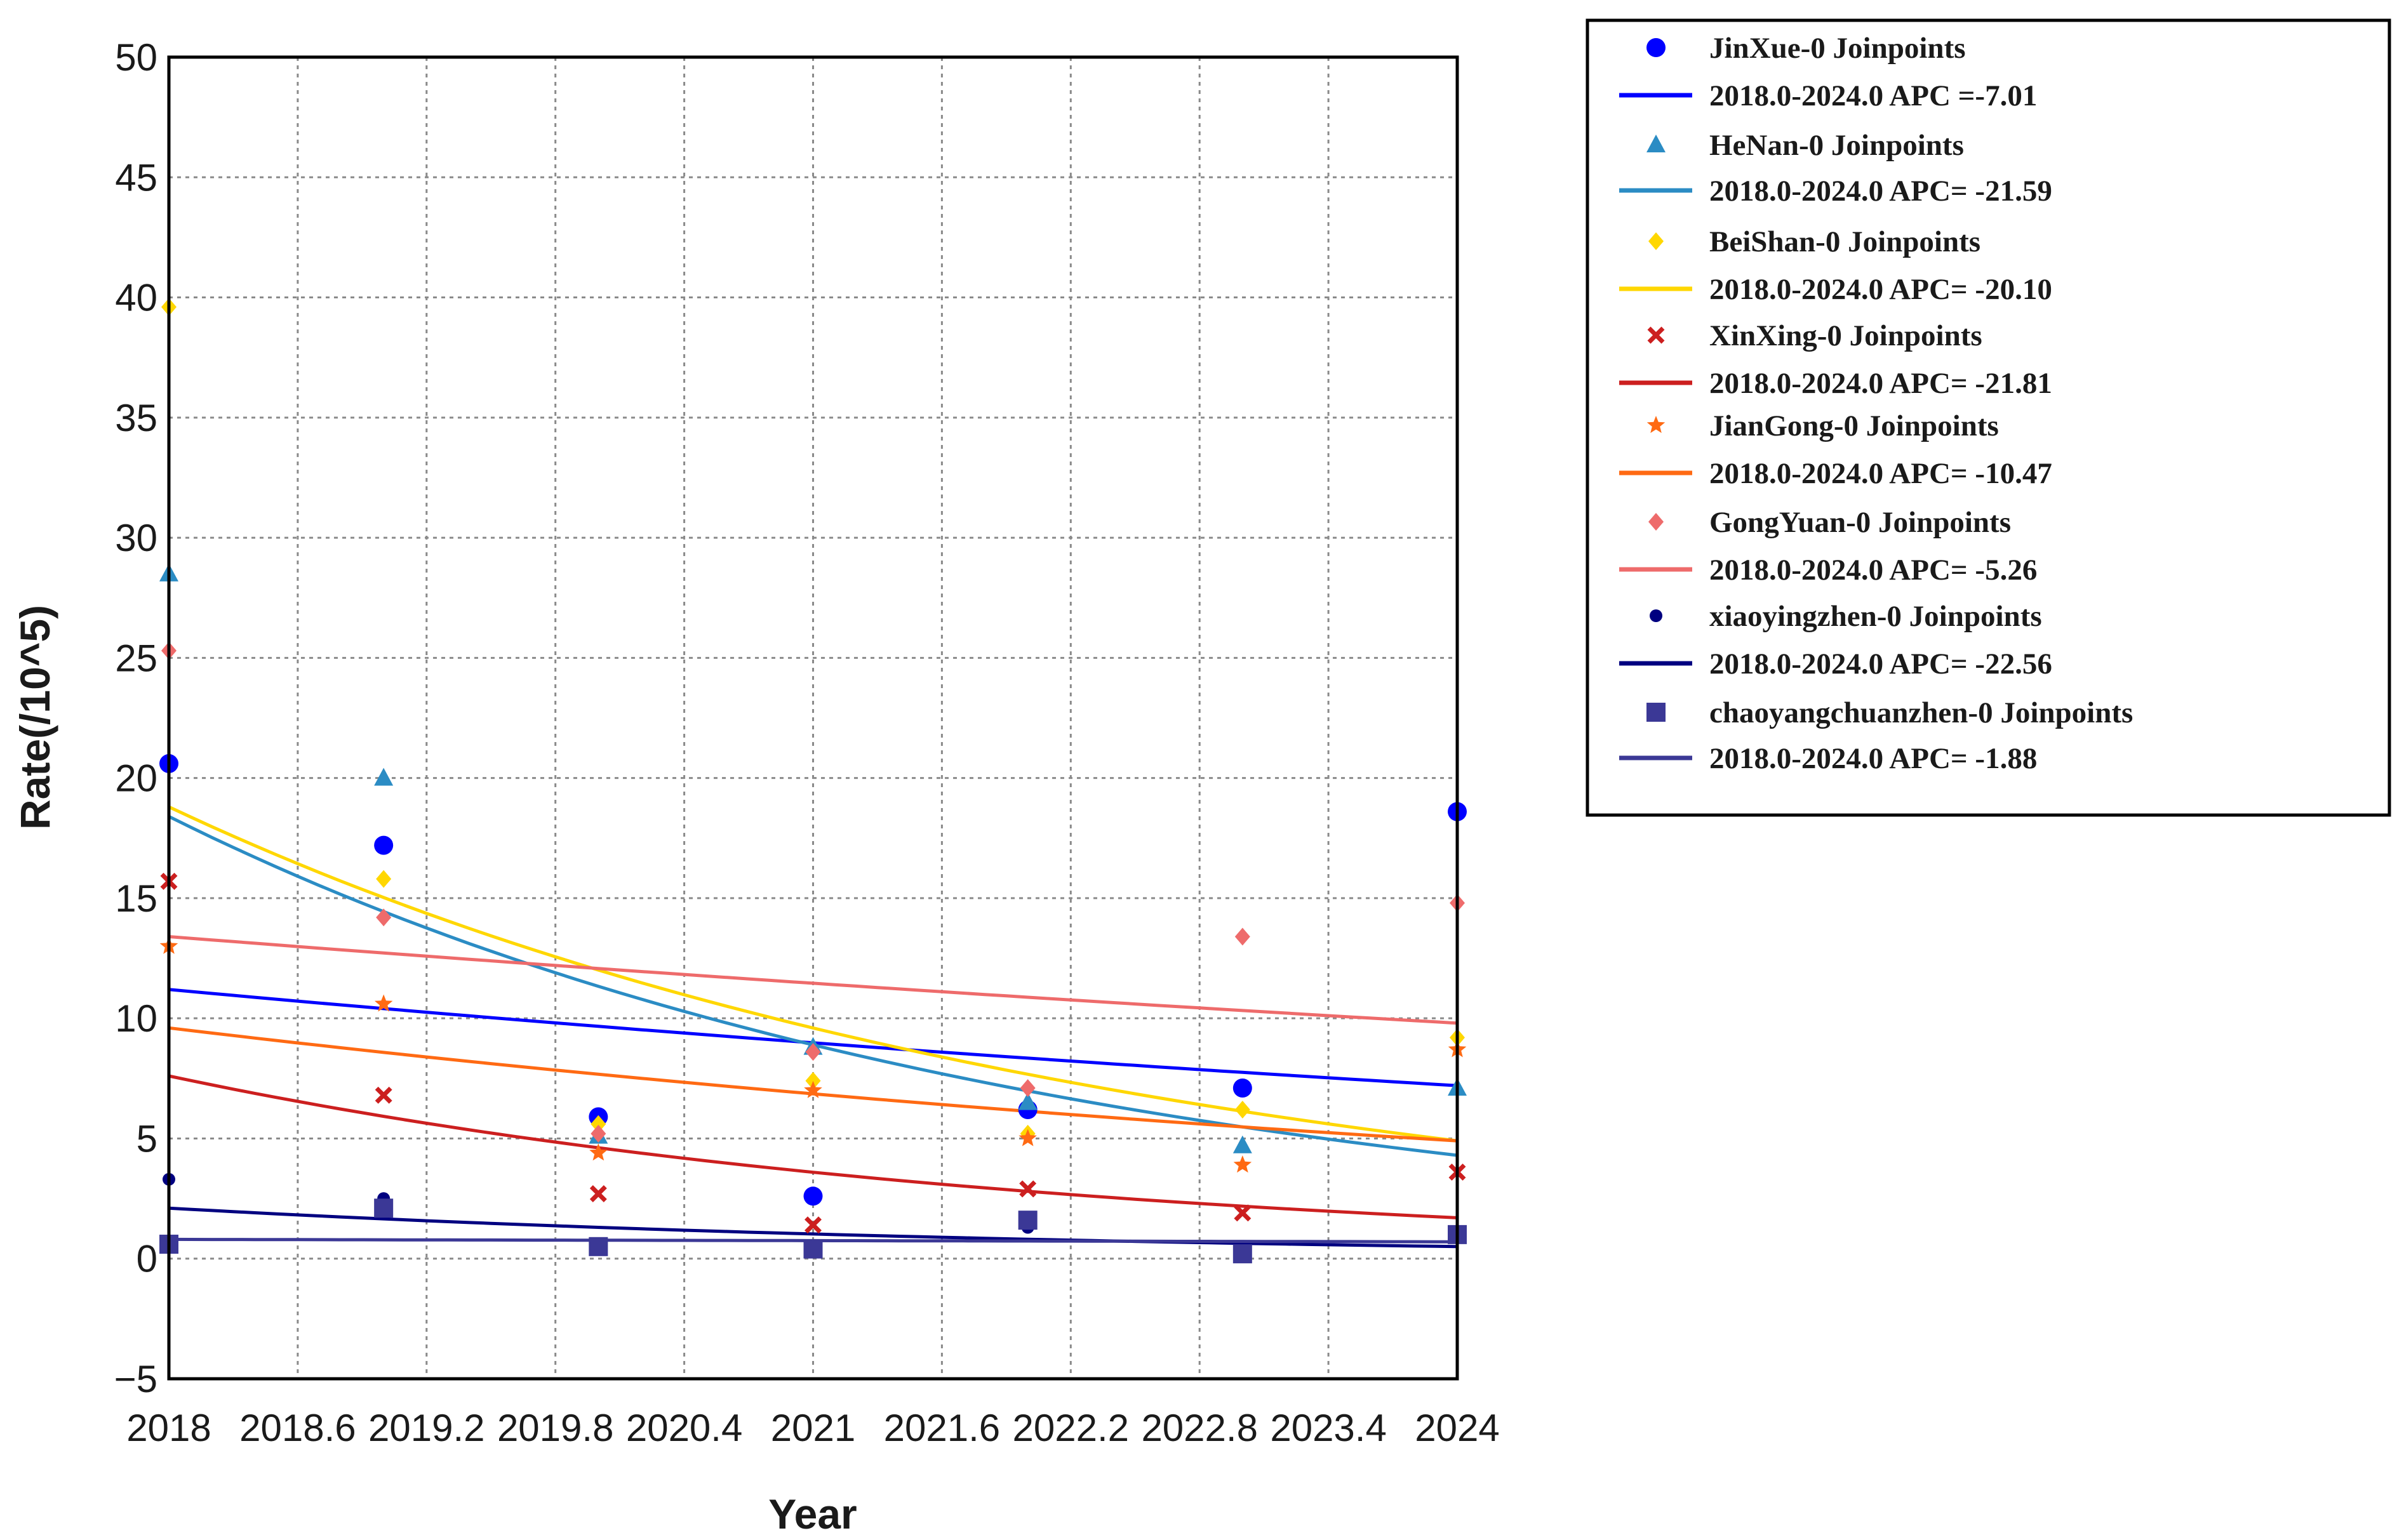 The image size is (2404, 1540). Describe the element at coordinates (136, 778) in the screenshot. I see `y-tick-label: 20` at that location.